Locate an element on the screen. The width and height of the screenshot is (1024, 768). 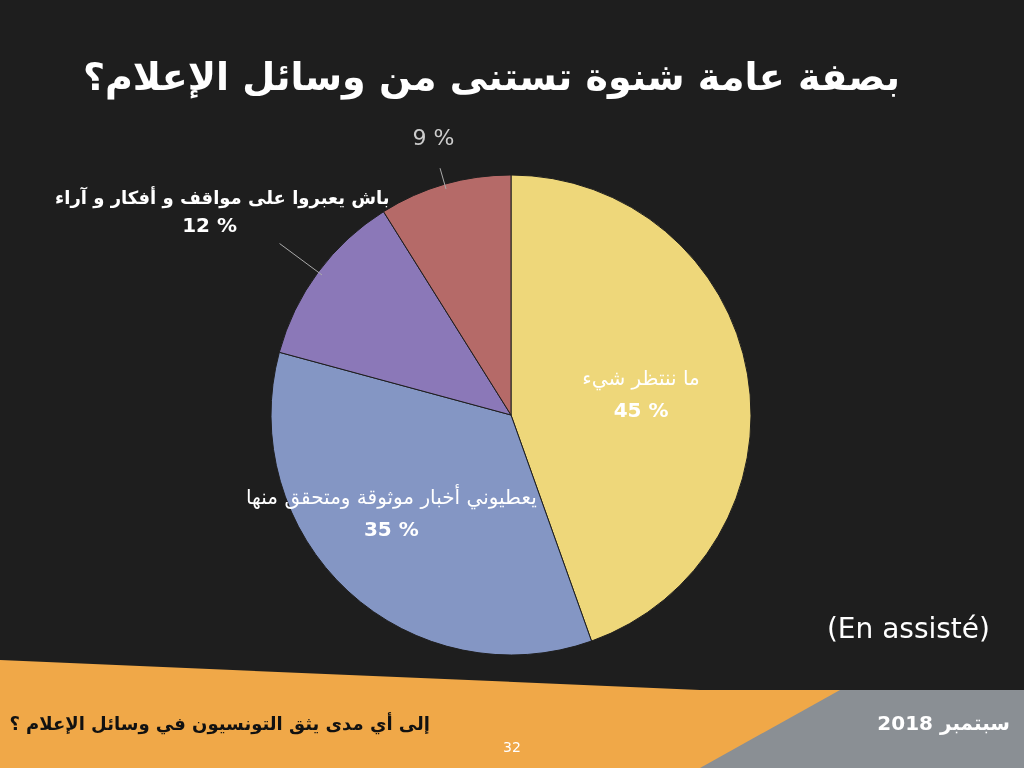
text: سبتمبر 2018 is located at coordinates (943, 723).